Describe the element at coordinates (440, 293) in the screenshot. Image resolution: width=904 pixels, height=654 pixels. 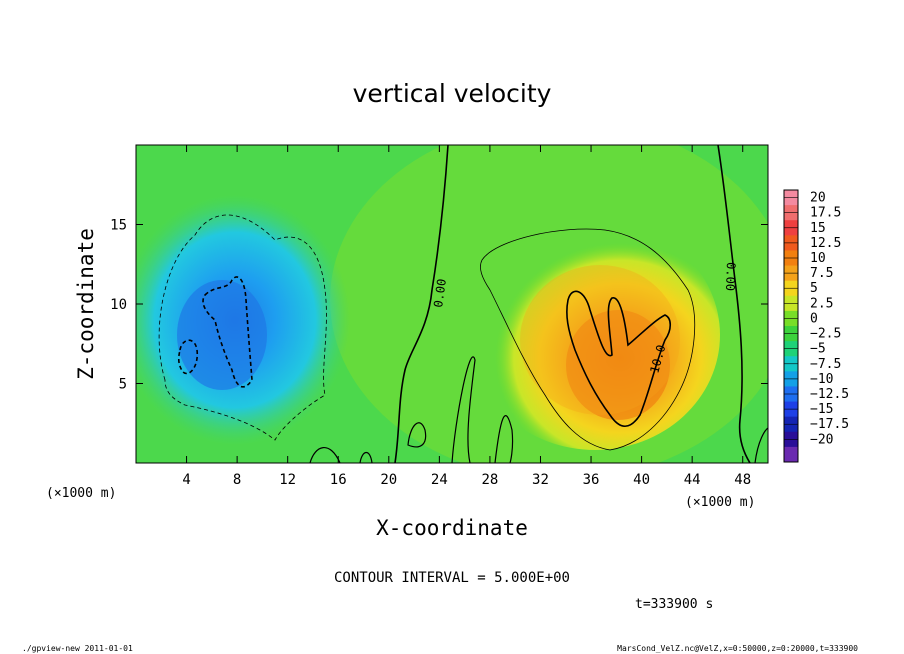
I see `contour-label-zero-center: 0.00` at that location.